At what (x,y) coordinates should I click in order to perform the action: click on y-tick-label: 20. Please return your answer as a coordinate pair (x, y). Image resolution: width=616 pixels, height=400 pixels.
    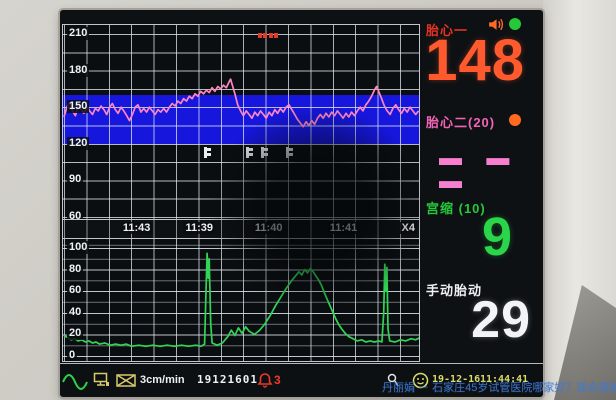
    Looking at the image, I should click on (75, 334).